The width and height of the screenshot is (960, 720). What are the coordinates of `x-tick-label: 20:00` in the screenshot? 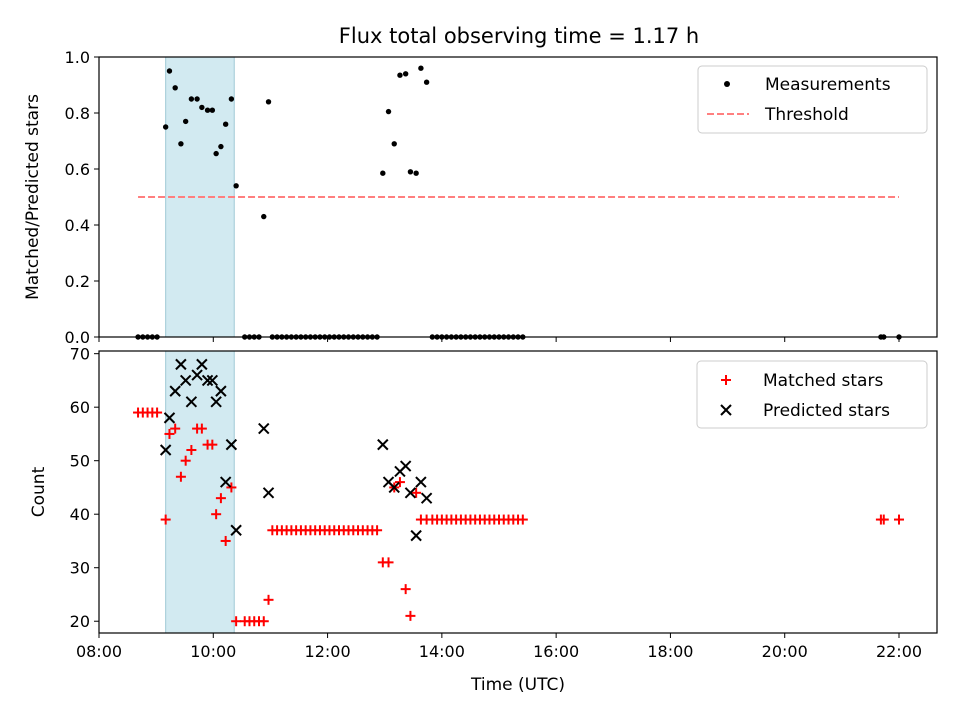 It's located at (785, 651).